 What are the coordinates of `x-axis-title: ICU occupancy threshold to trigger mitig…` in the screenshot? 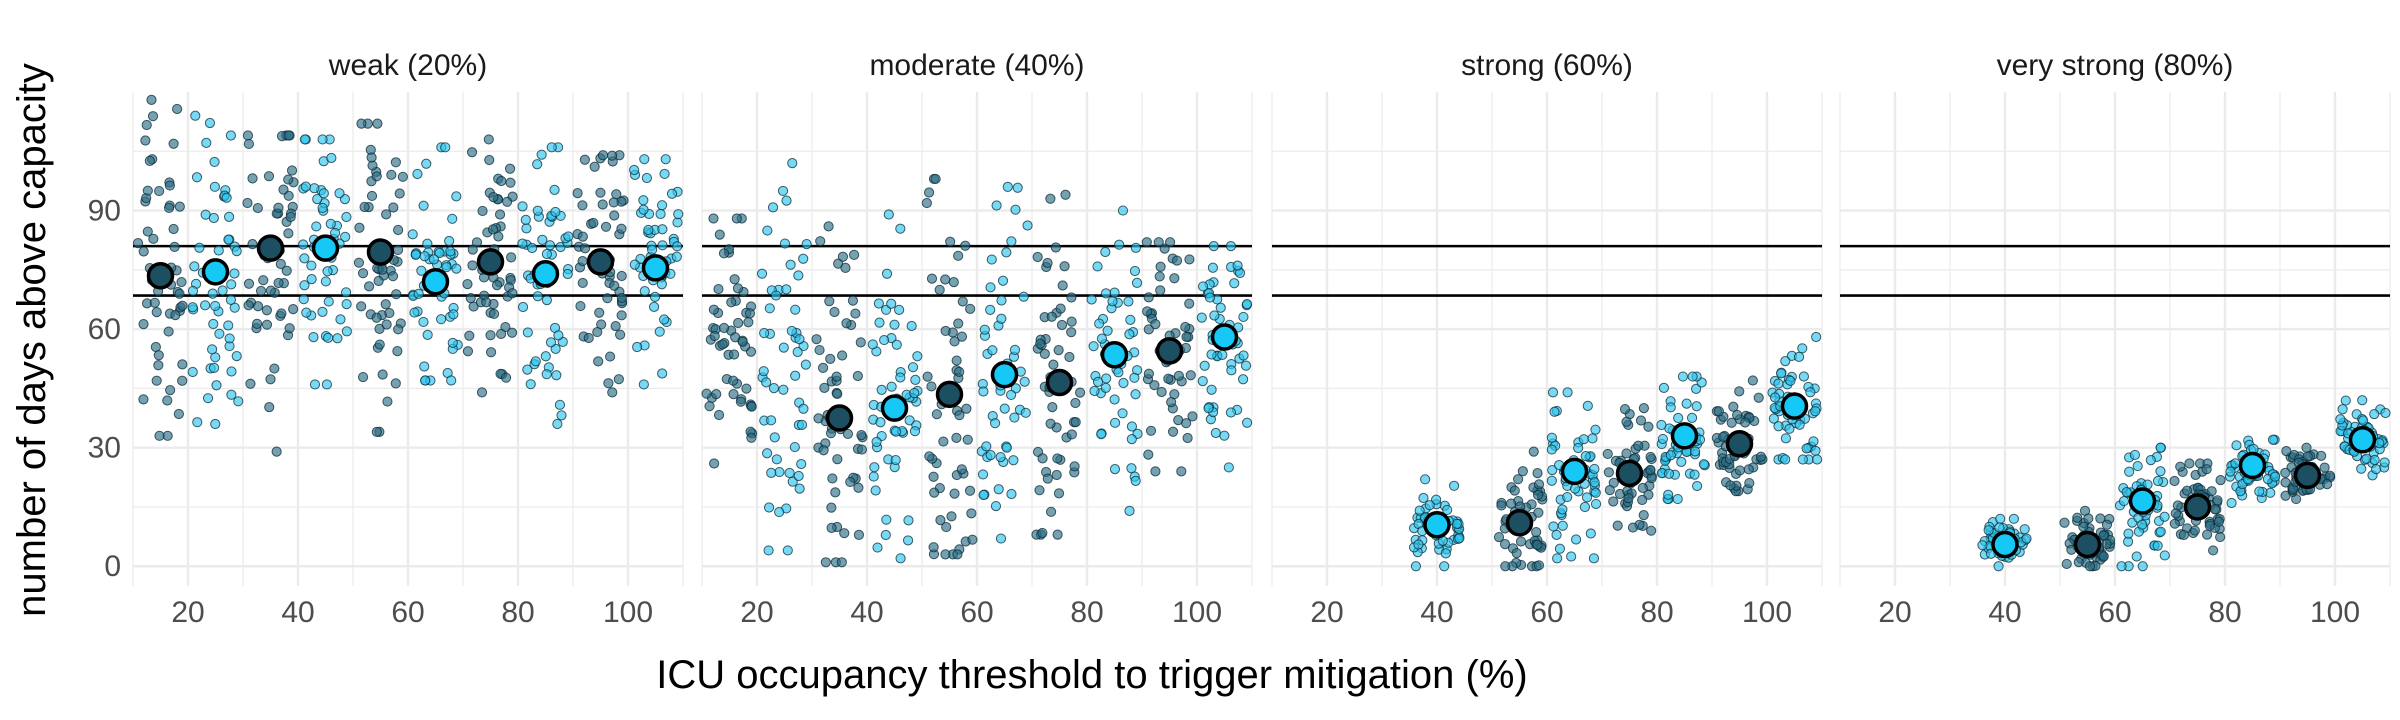 It's located at (1091, 675).